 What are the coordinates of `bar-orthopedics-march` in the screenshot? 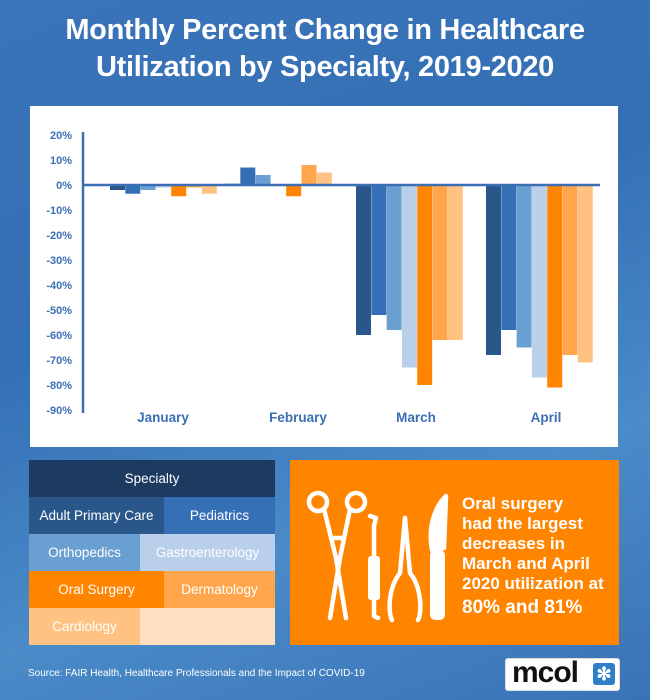 It's located at (394, 257).